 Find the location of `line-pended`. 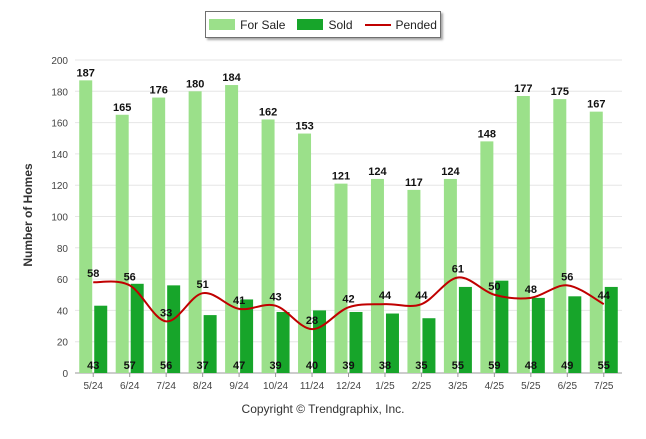

line-pended is located at coordinates (349, 303).